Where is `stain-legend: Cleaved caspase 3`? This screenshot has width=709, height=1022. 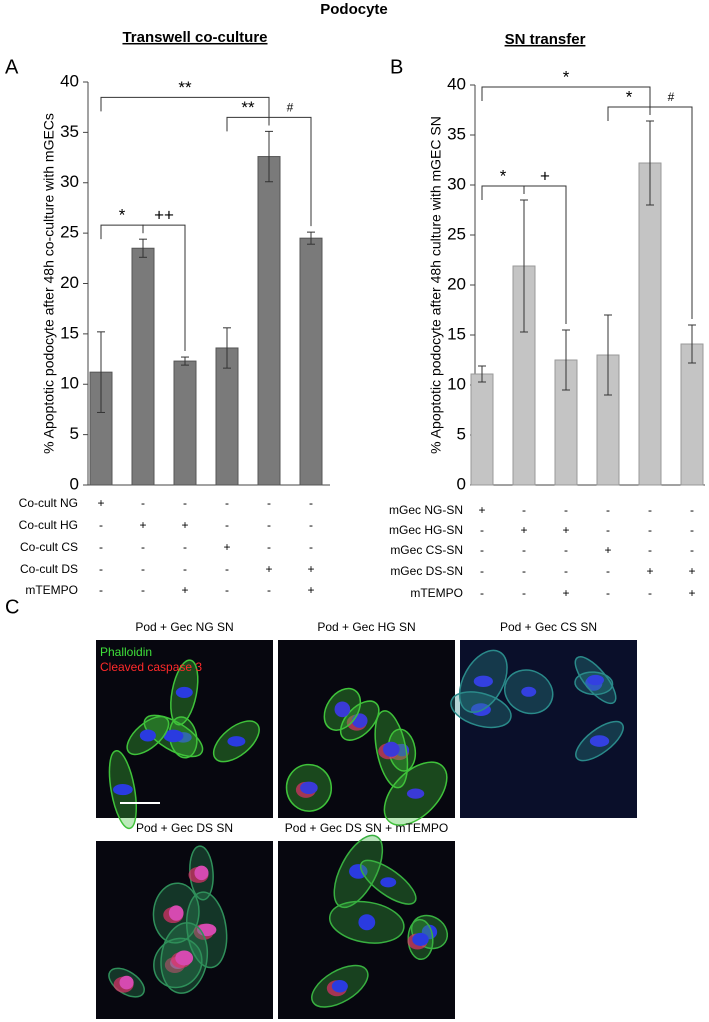
stain-legend: Cleaved caspase 3 is located at coordinates (151, 667).